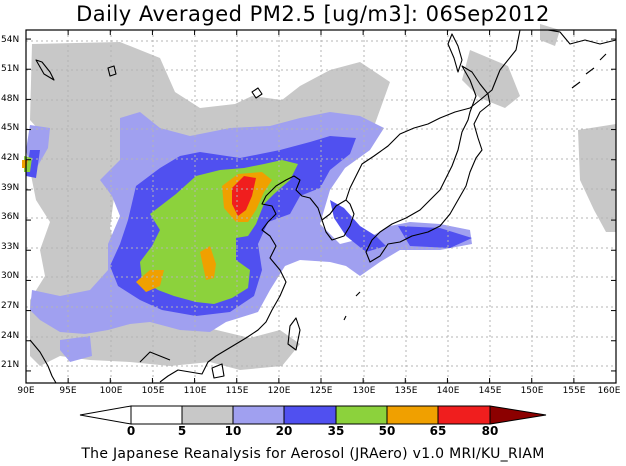 The height and width of the screenshot is (466, 626). I want to click on lon-label-105e: 105E, so click(153, 391).